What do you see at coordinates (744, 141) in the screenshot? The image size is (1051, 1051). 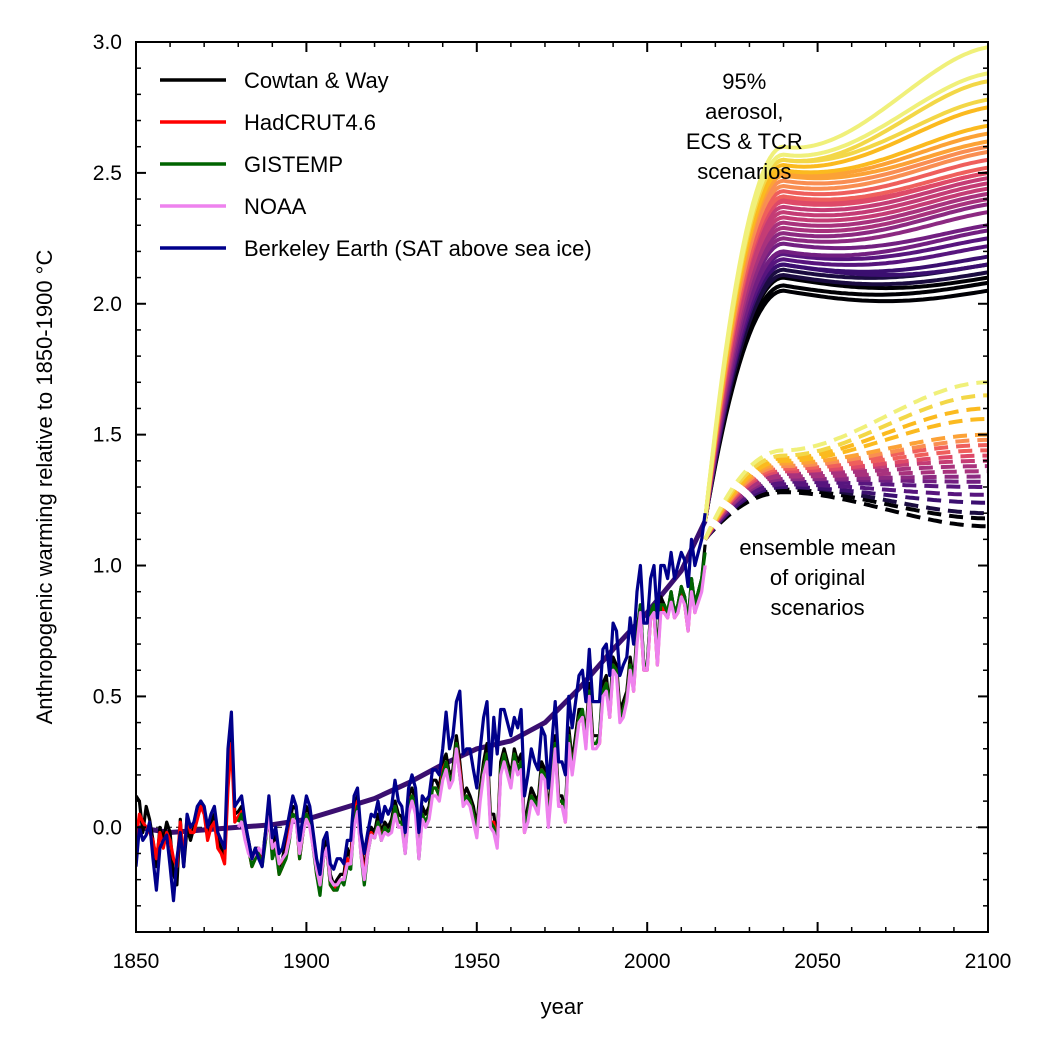 I see `annotation-line: ECS & TCR` at bounding box center [744, 141].